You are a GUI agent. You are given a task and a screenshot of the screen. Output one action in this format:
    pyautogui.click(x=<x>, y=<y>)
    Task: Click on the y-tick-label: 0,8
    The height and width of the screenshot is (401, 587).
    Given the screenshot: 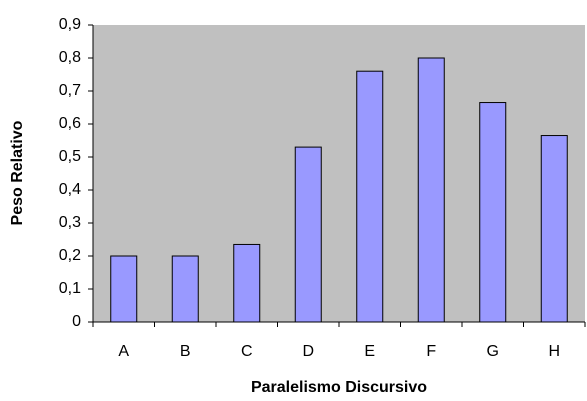 What is the action you would take?
    pyautogui.click(x=70, y=57)
    